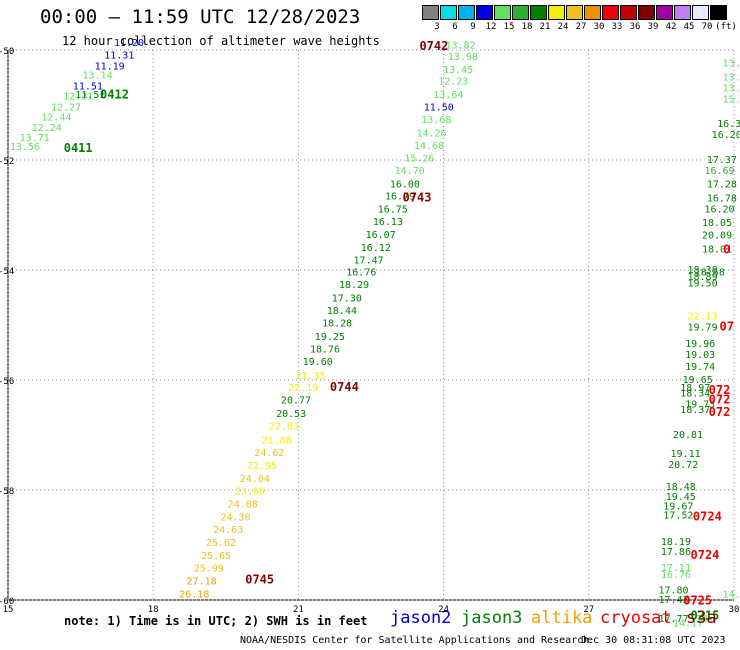  What do you see at coordinates (318, 362) in the screenshot?
I see `wave-height-point: 19.60` at bounding box center [318, 362].